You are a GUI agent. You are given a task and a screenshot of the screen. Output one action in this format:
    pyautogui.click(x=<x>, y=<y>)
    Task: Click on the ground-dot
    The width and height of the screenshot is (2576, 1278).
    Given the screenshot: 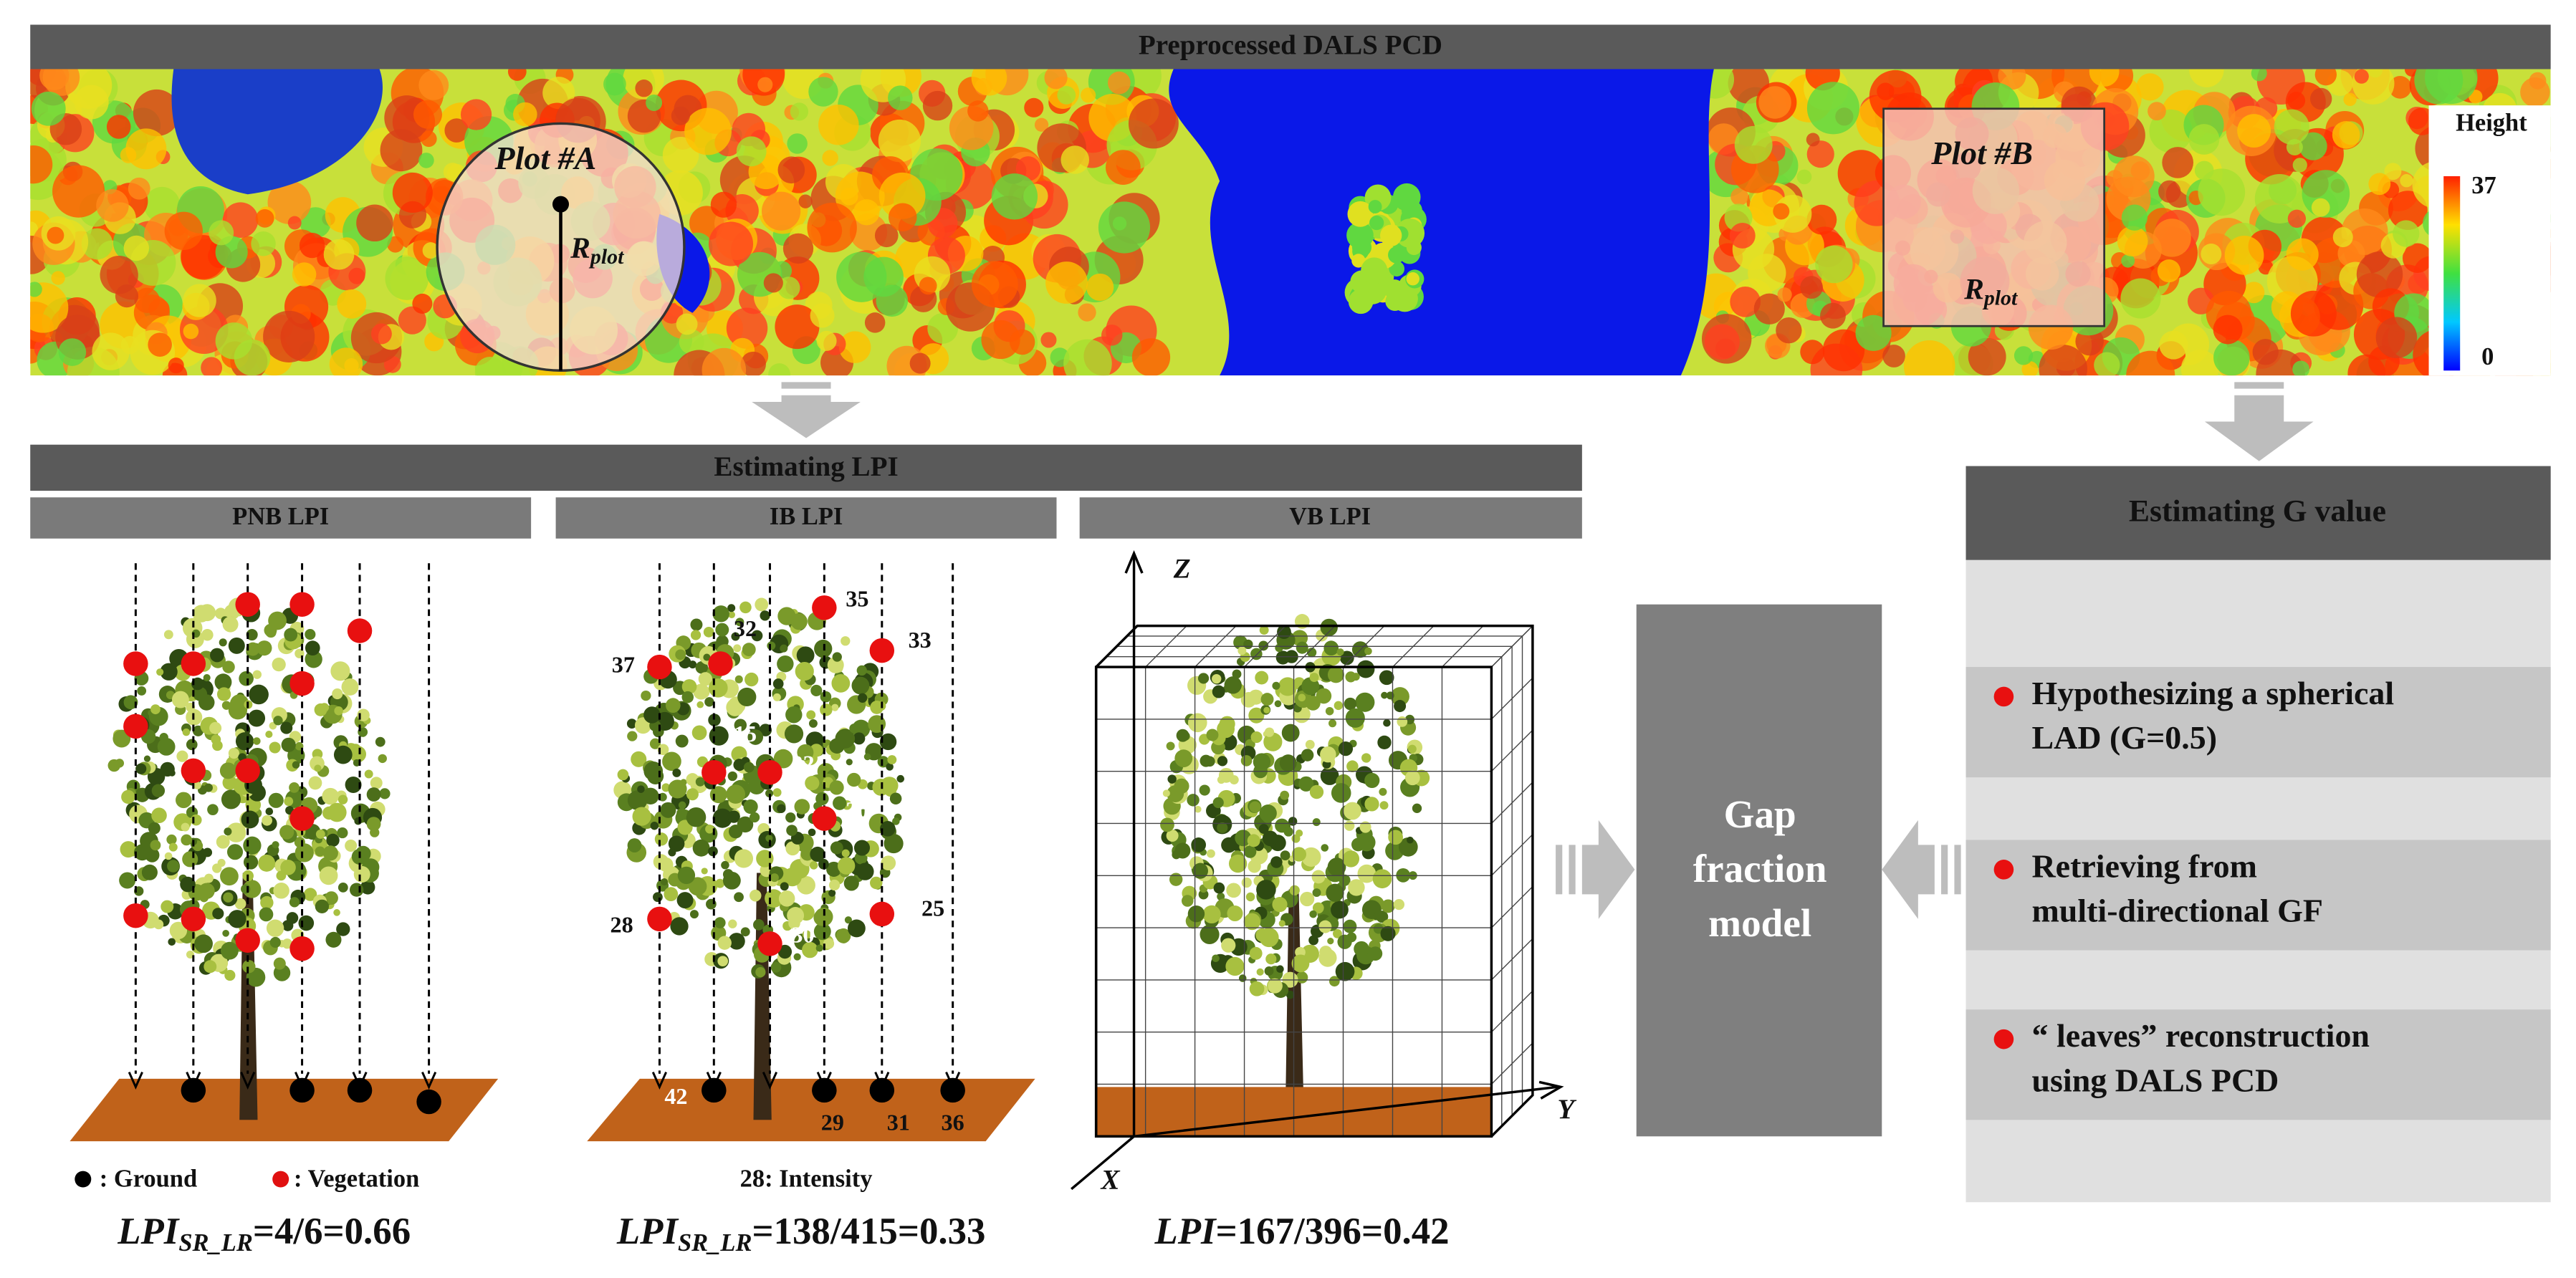 What is the action you would take?
    pyautogui.click(x=83, y=1179)
    